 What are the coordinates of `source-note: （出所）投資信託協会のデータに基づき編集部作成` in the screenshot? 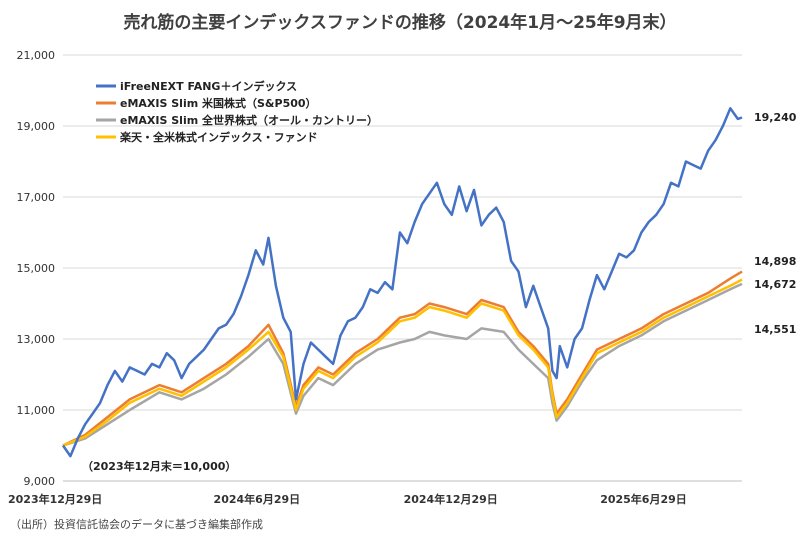 It's located at (136, 524).